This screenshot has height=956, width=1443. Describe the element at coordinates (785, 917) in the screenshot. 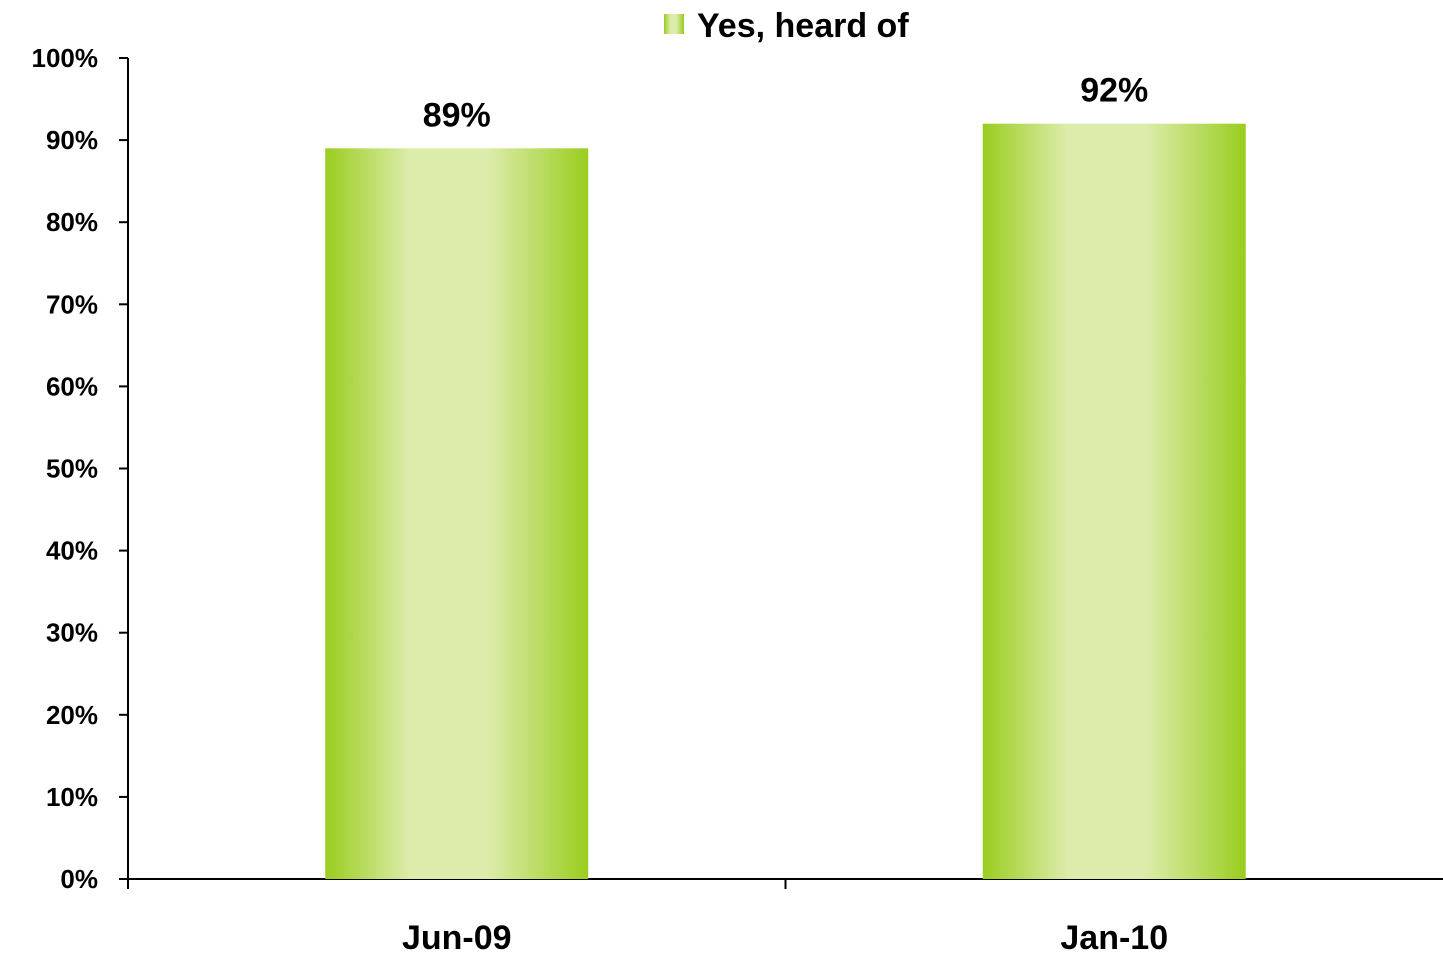

I see `x-axis: Jun-09 Jan-10` at that location.